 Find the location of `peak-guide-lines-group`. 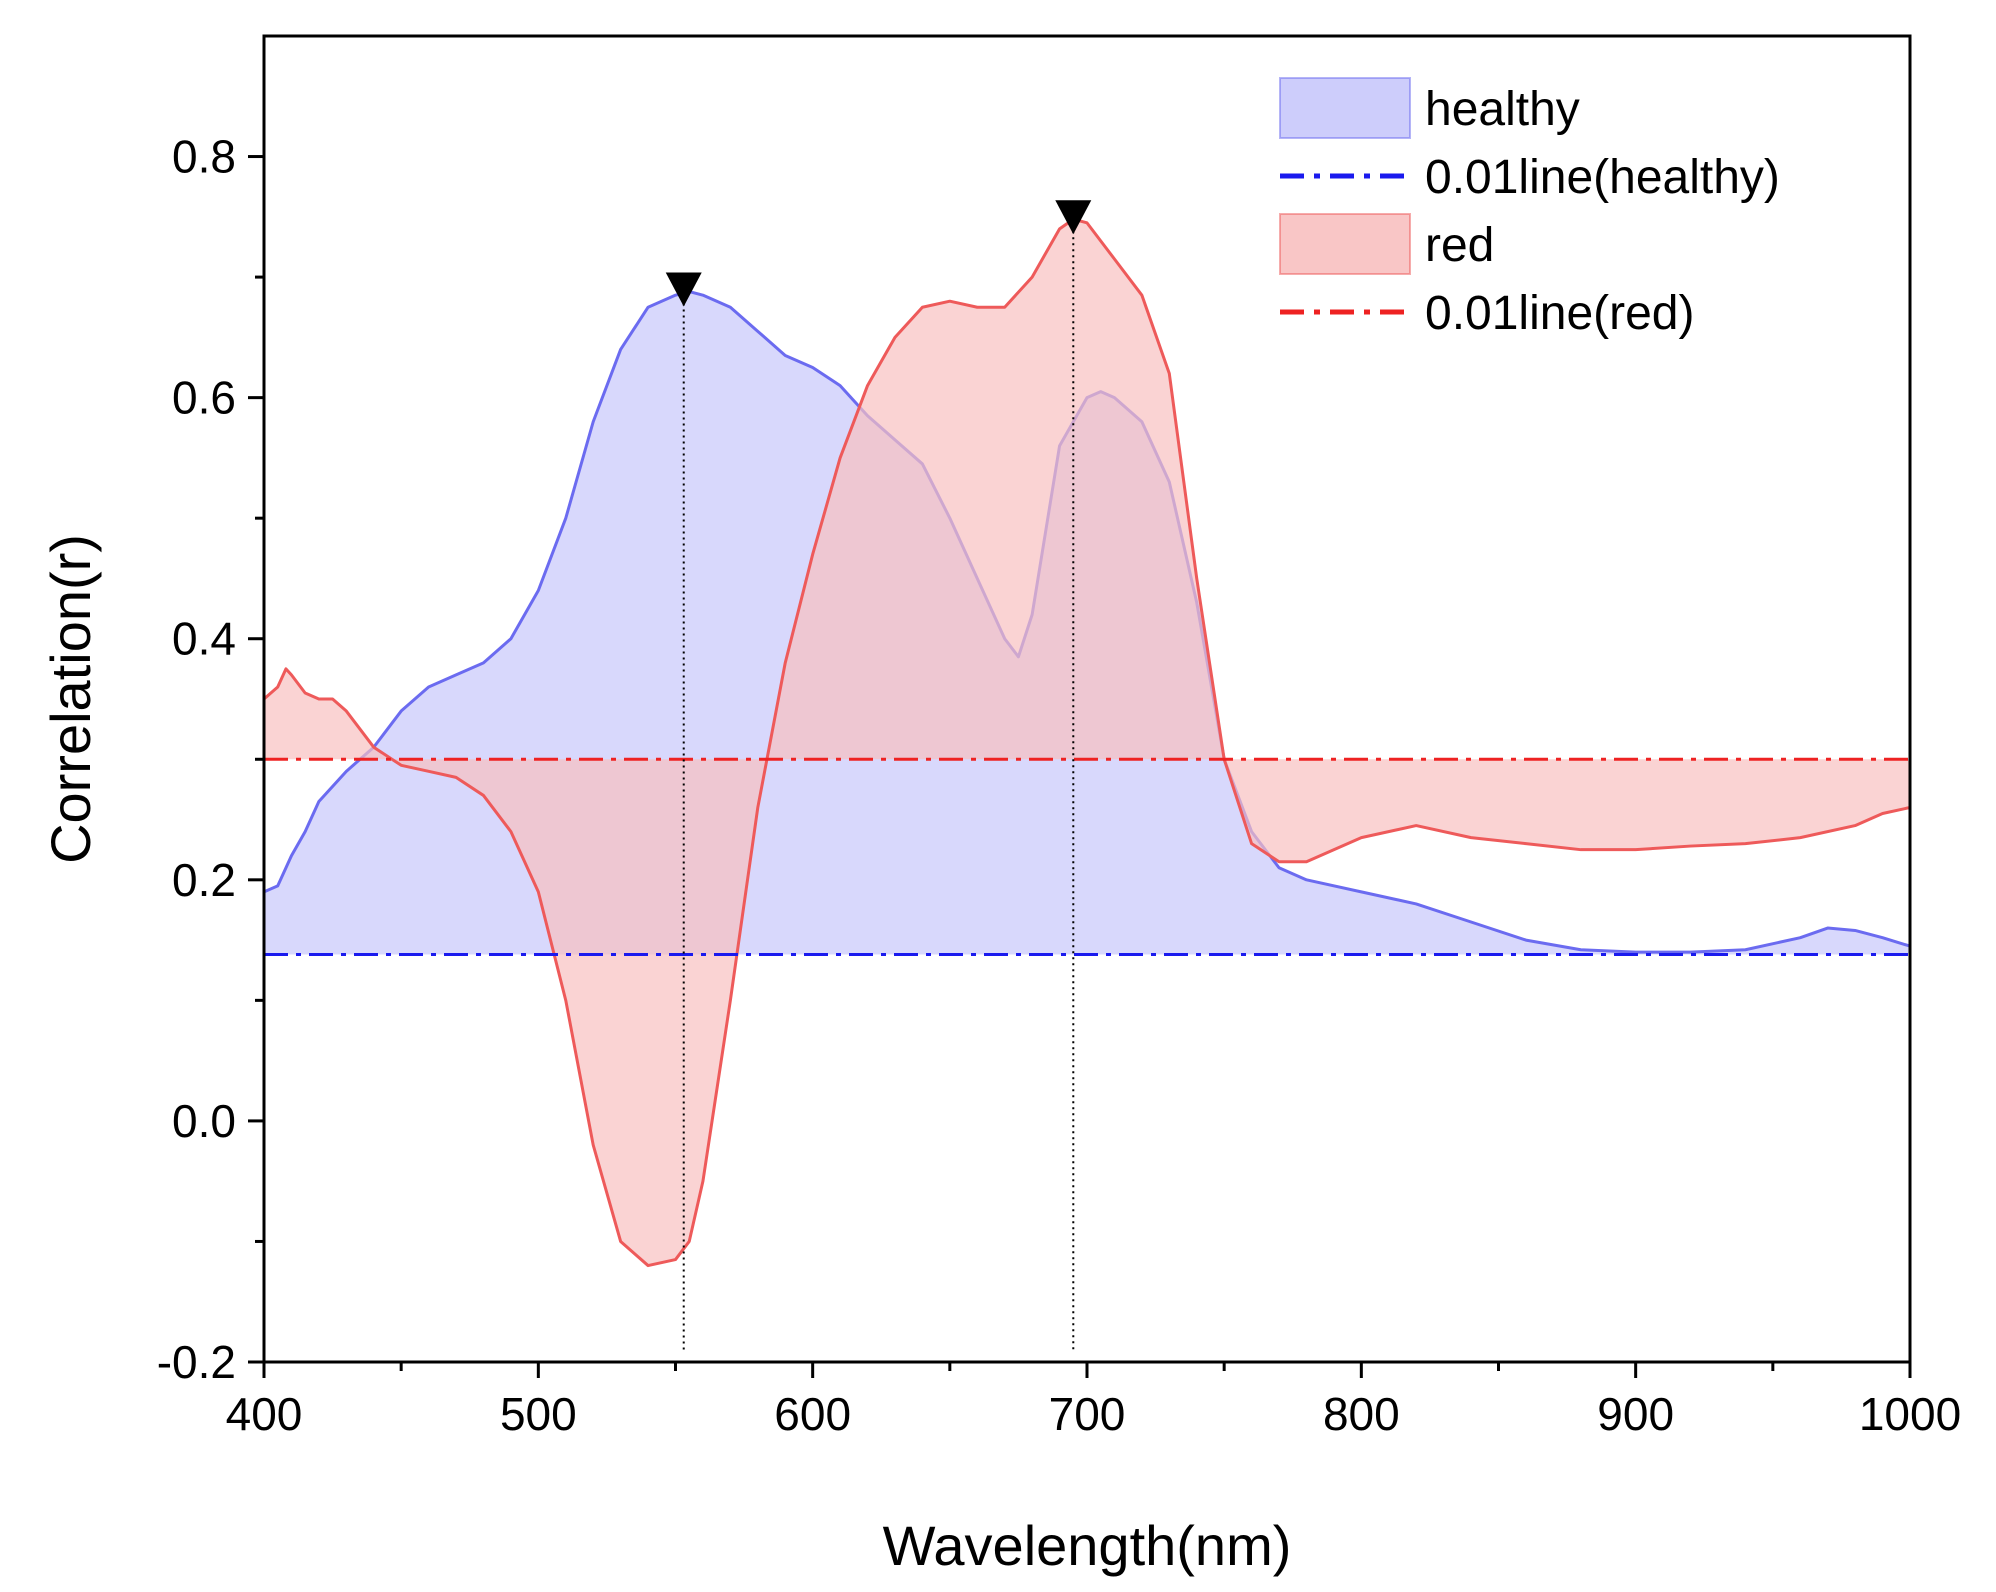

peak-guide-lines-group is located at coordinates (878, 787).